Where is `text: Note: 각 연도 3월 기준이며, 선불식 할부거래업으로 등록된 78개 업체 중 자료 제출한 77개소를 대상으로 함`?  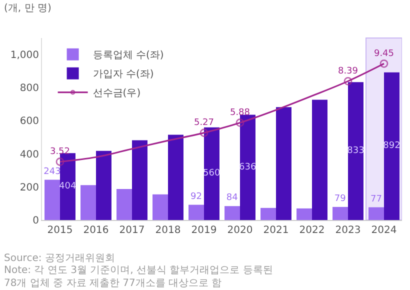 text: Note: 각 연도 3월 기준이며, 선불식 할부거래업으로 등록된 78개 업체 중 자료 제출한 77개소를 대상으로 함 is located at coordinates (138, 277).